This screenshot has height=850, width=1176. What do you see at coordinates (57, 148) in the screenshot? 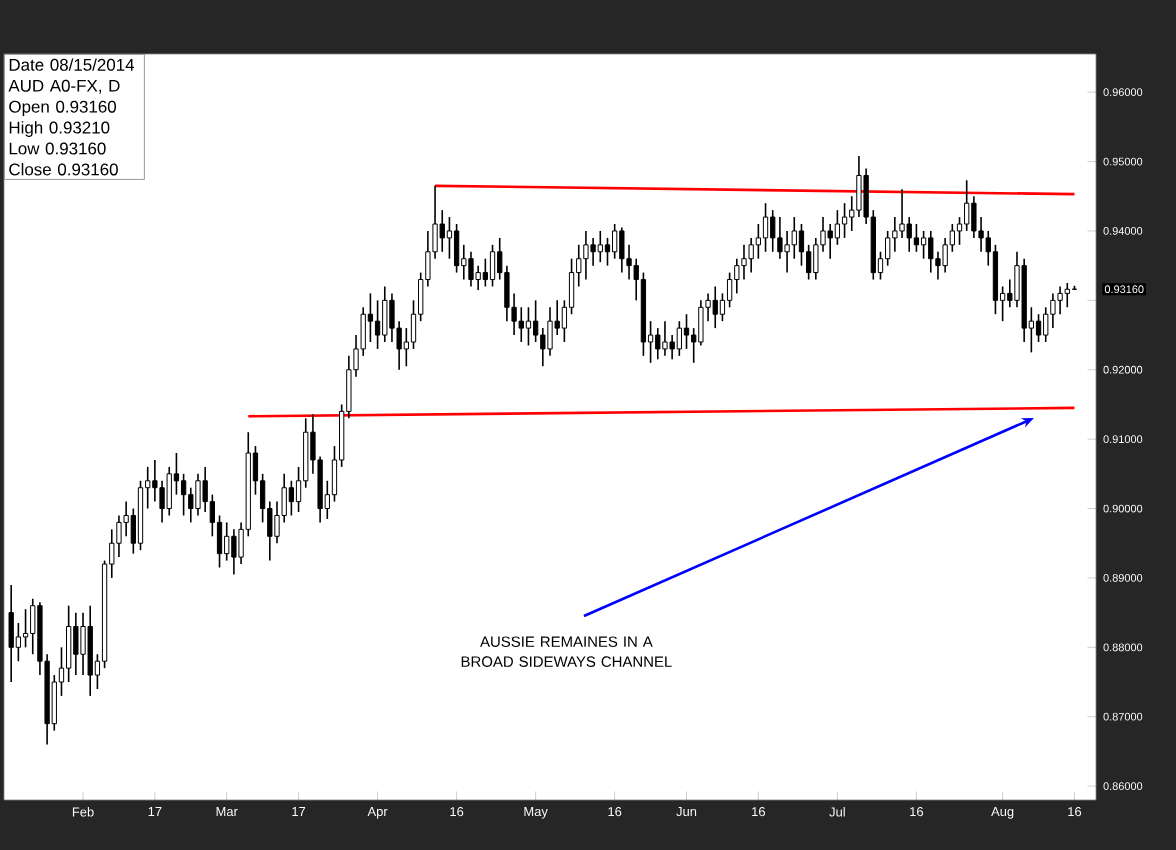
I see `annotation: Low 0.93160` at bounding box center [57, 148].